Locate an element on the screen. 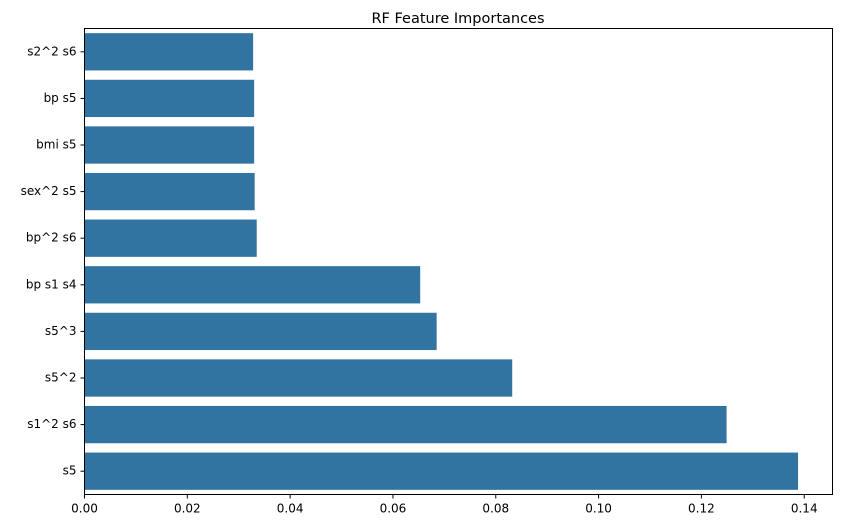  y-tick-label: s5^2 is located at coordinates (61, 378).